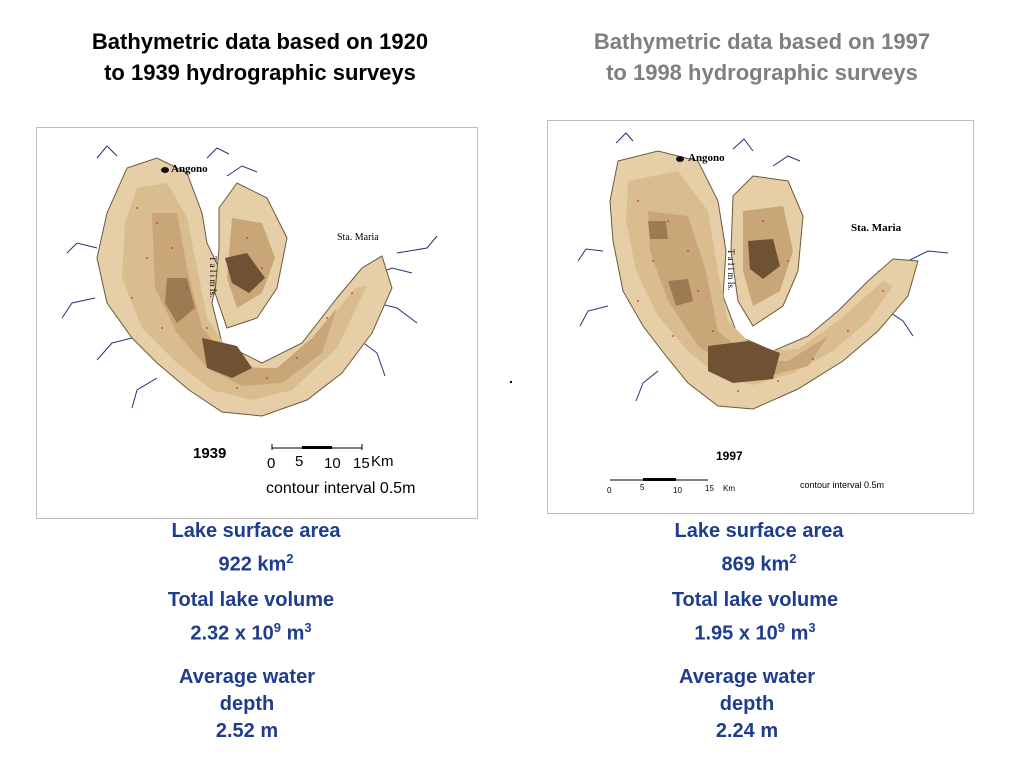 This screenshot has height=768, width=1024. What do you see at coordinates (251, 600) in the screenshot?
I see `left-volume-label: Total lake volume` at bounding box center [251, 600].